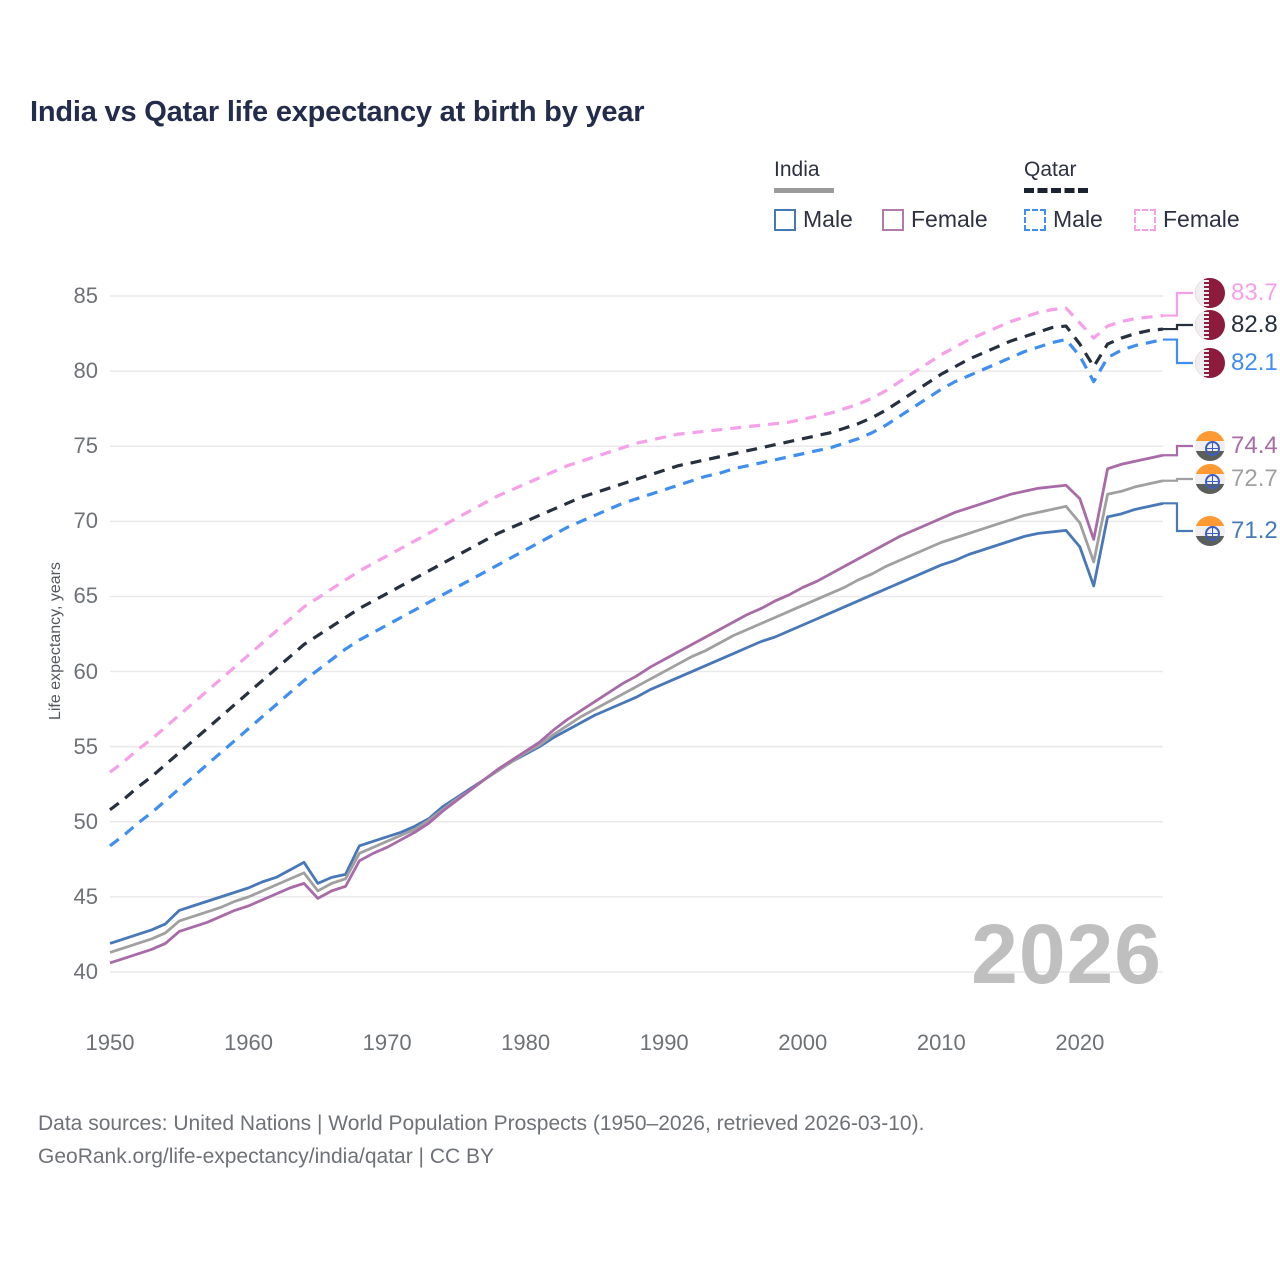 The width and height of the screenshot is (1280, 1280). I want to click on y-tick-label: 45, so click(85, 896).